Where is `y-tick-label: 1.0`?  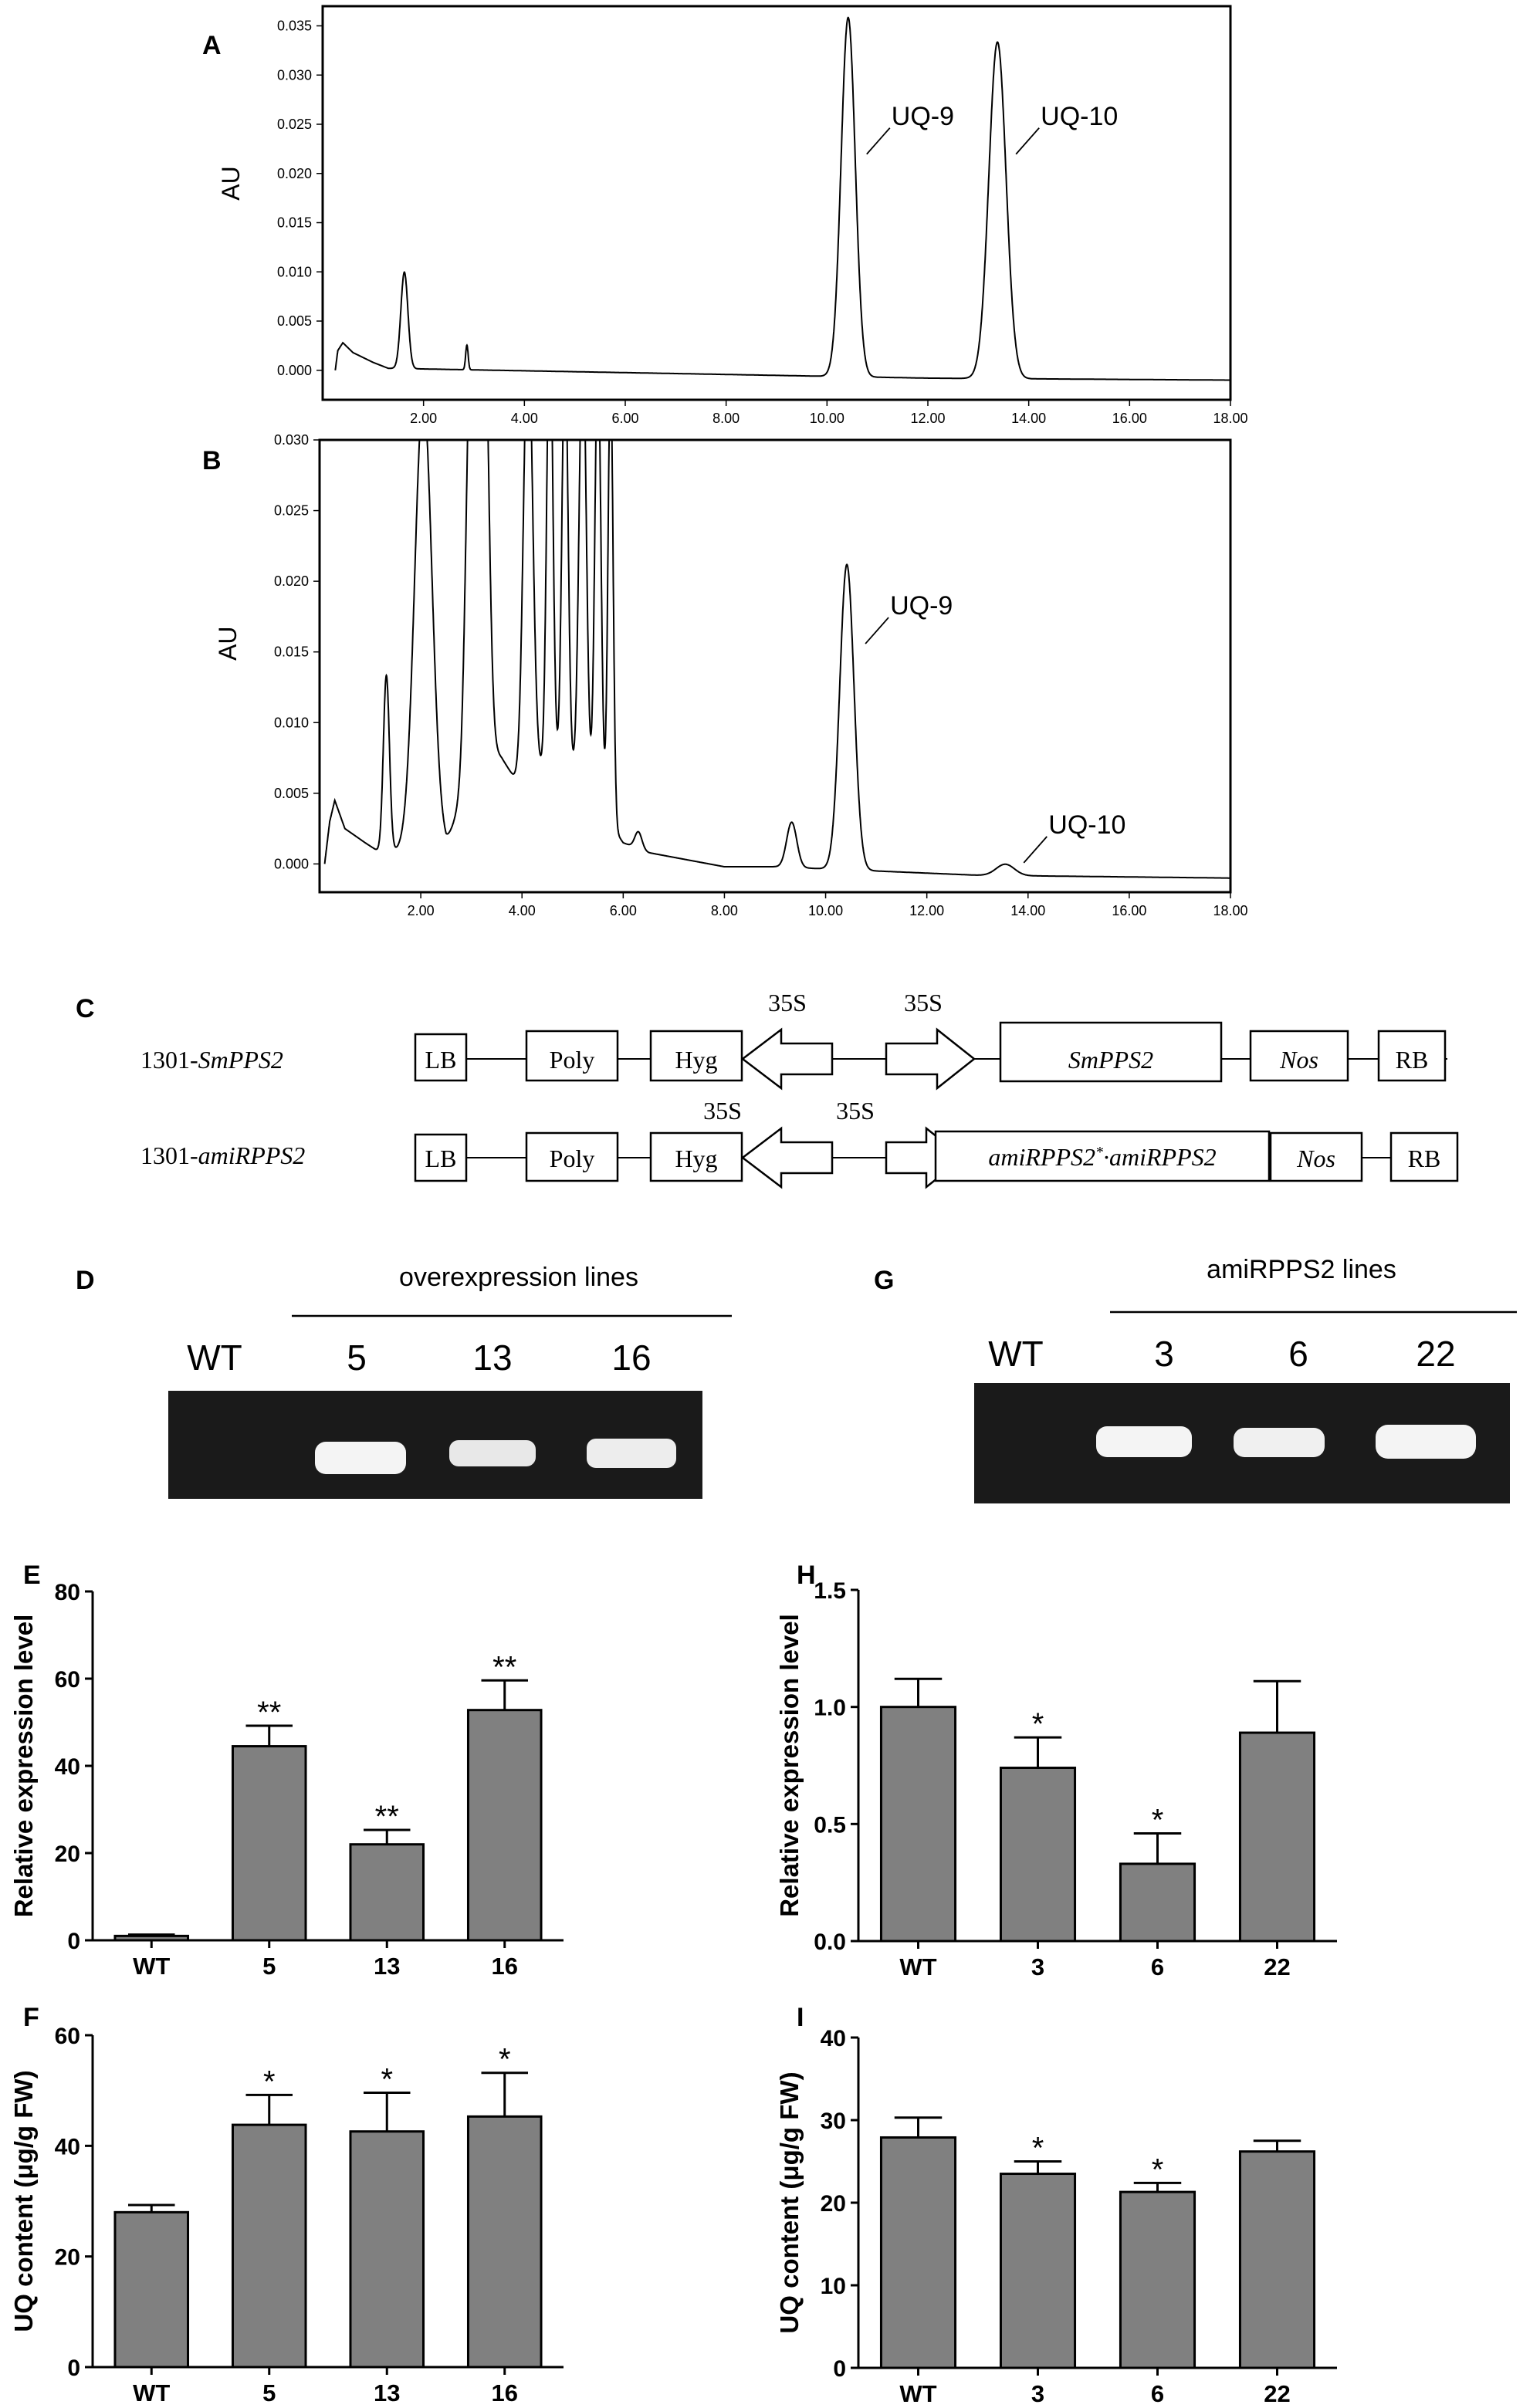
y-tick-label: 1.0 is located at coordinates (830, 1709).